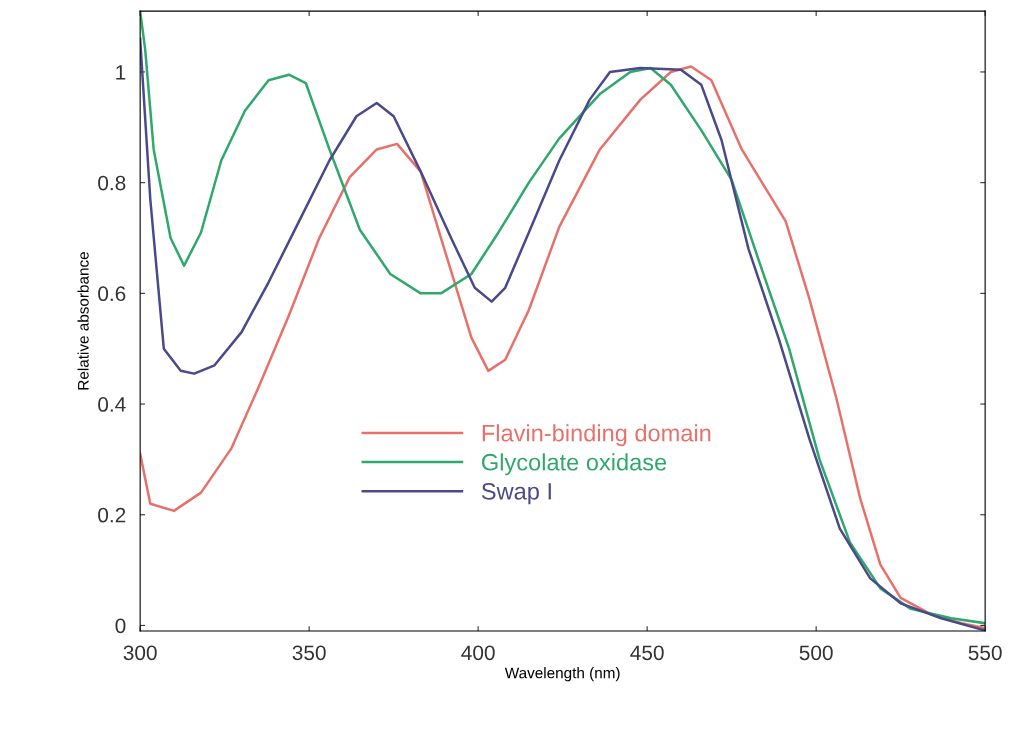 Image resolution: width=1023 pixels, height=738 pixels. What do you see at coordinates (83, 321) in the screenshot?
I see `y-axis-title: Relative absorbance` at bounding box center [83, 321].